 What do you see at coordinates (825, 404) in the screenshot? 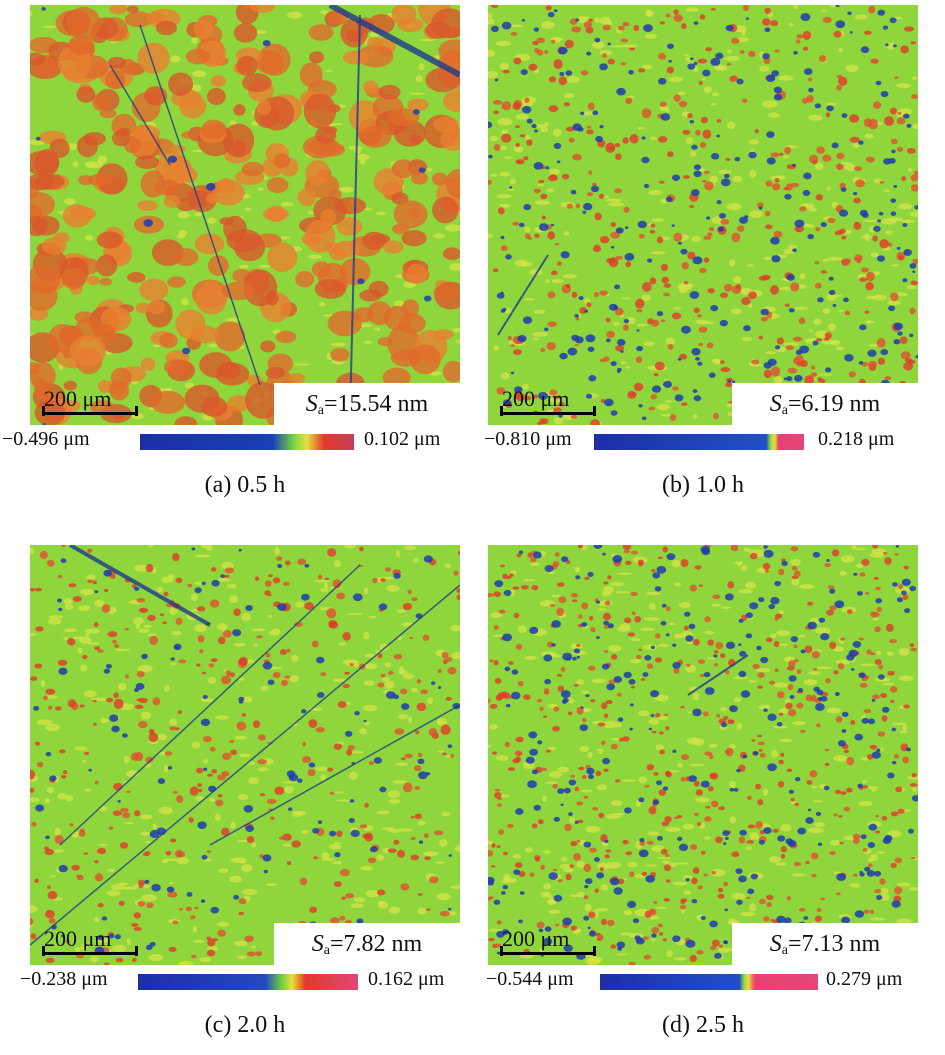
I see `roughness-label-b: Sa=6.19 nm` at bounding box center [825, 404].